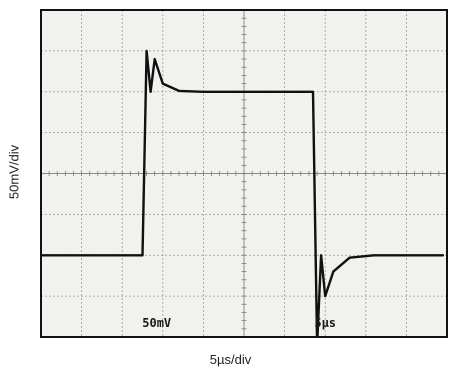  I want to click on x-axis-label: 5µs/div, so click(230, 359).